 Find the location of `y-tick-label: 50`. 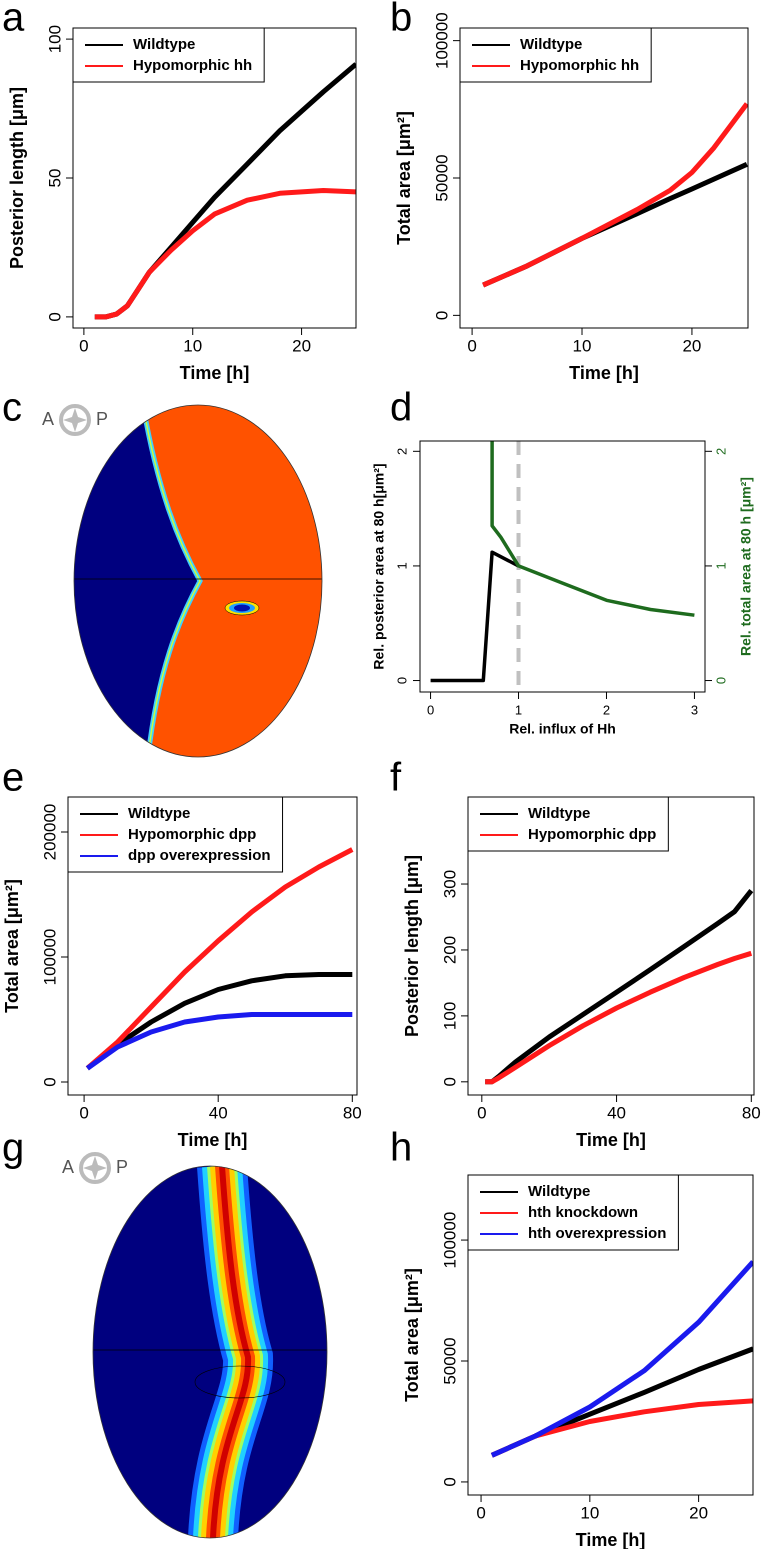

y-tick-label: 50 is located at coordinates (54, 178).